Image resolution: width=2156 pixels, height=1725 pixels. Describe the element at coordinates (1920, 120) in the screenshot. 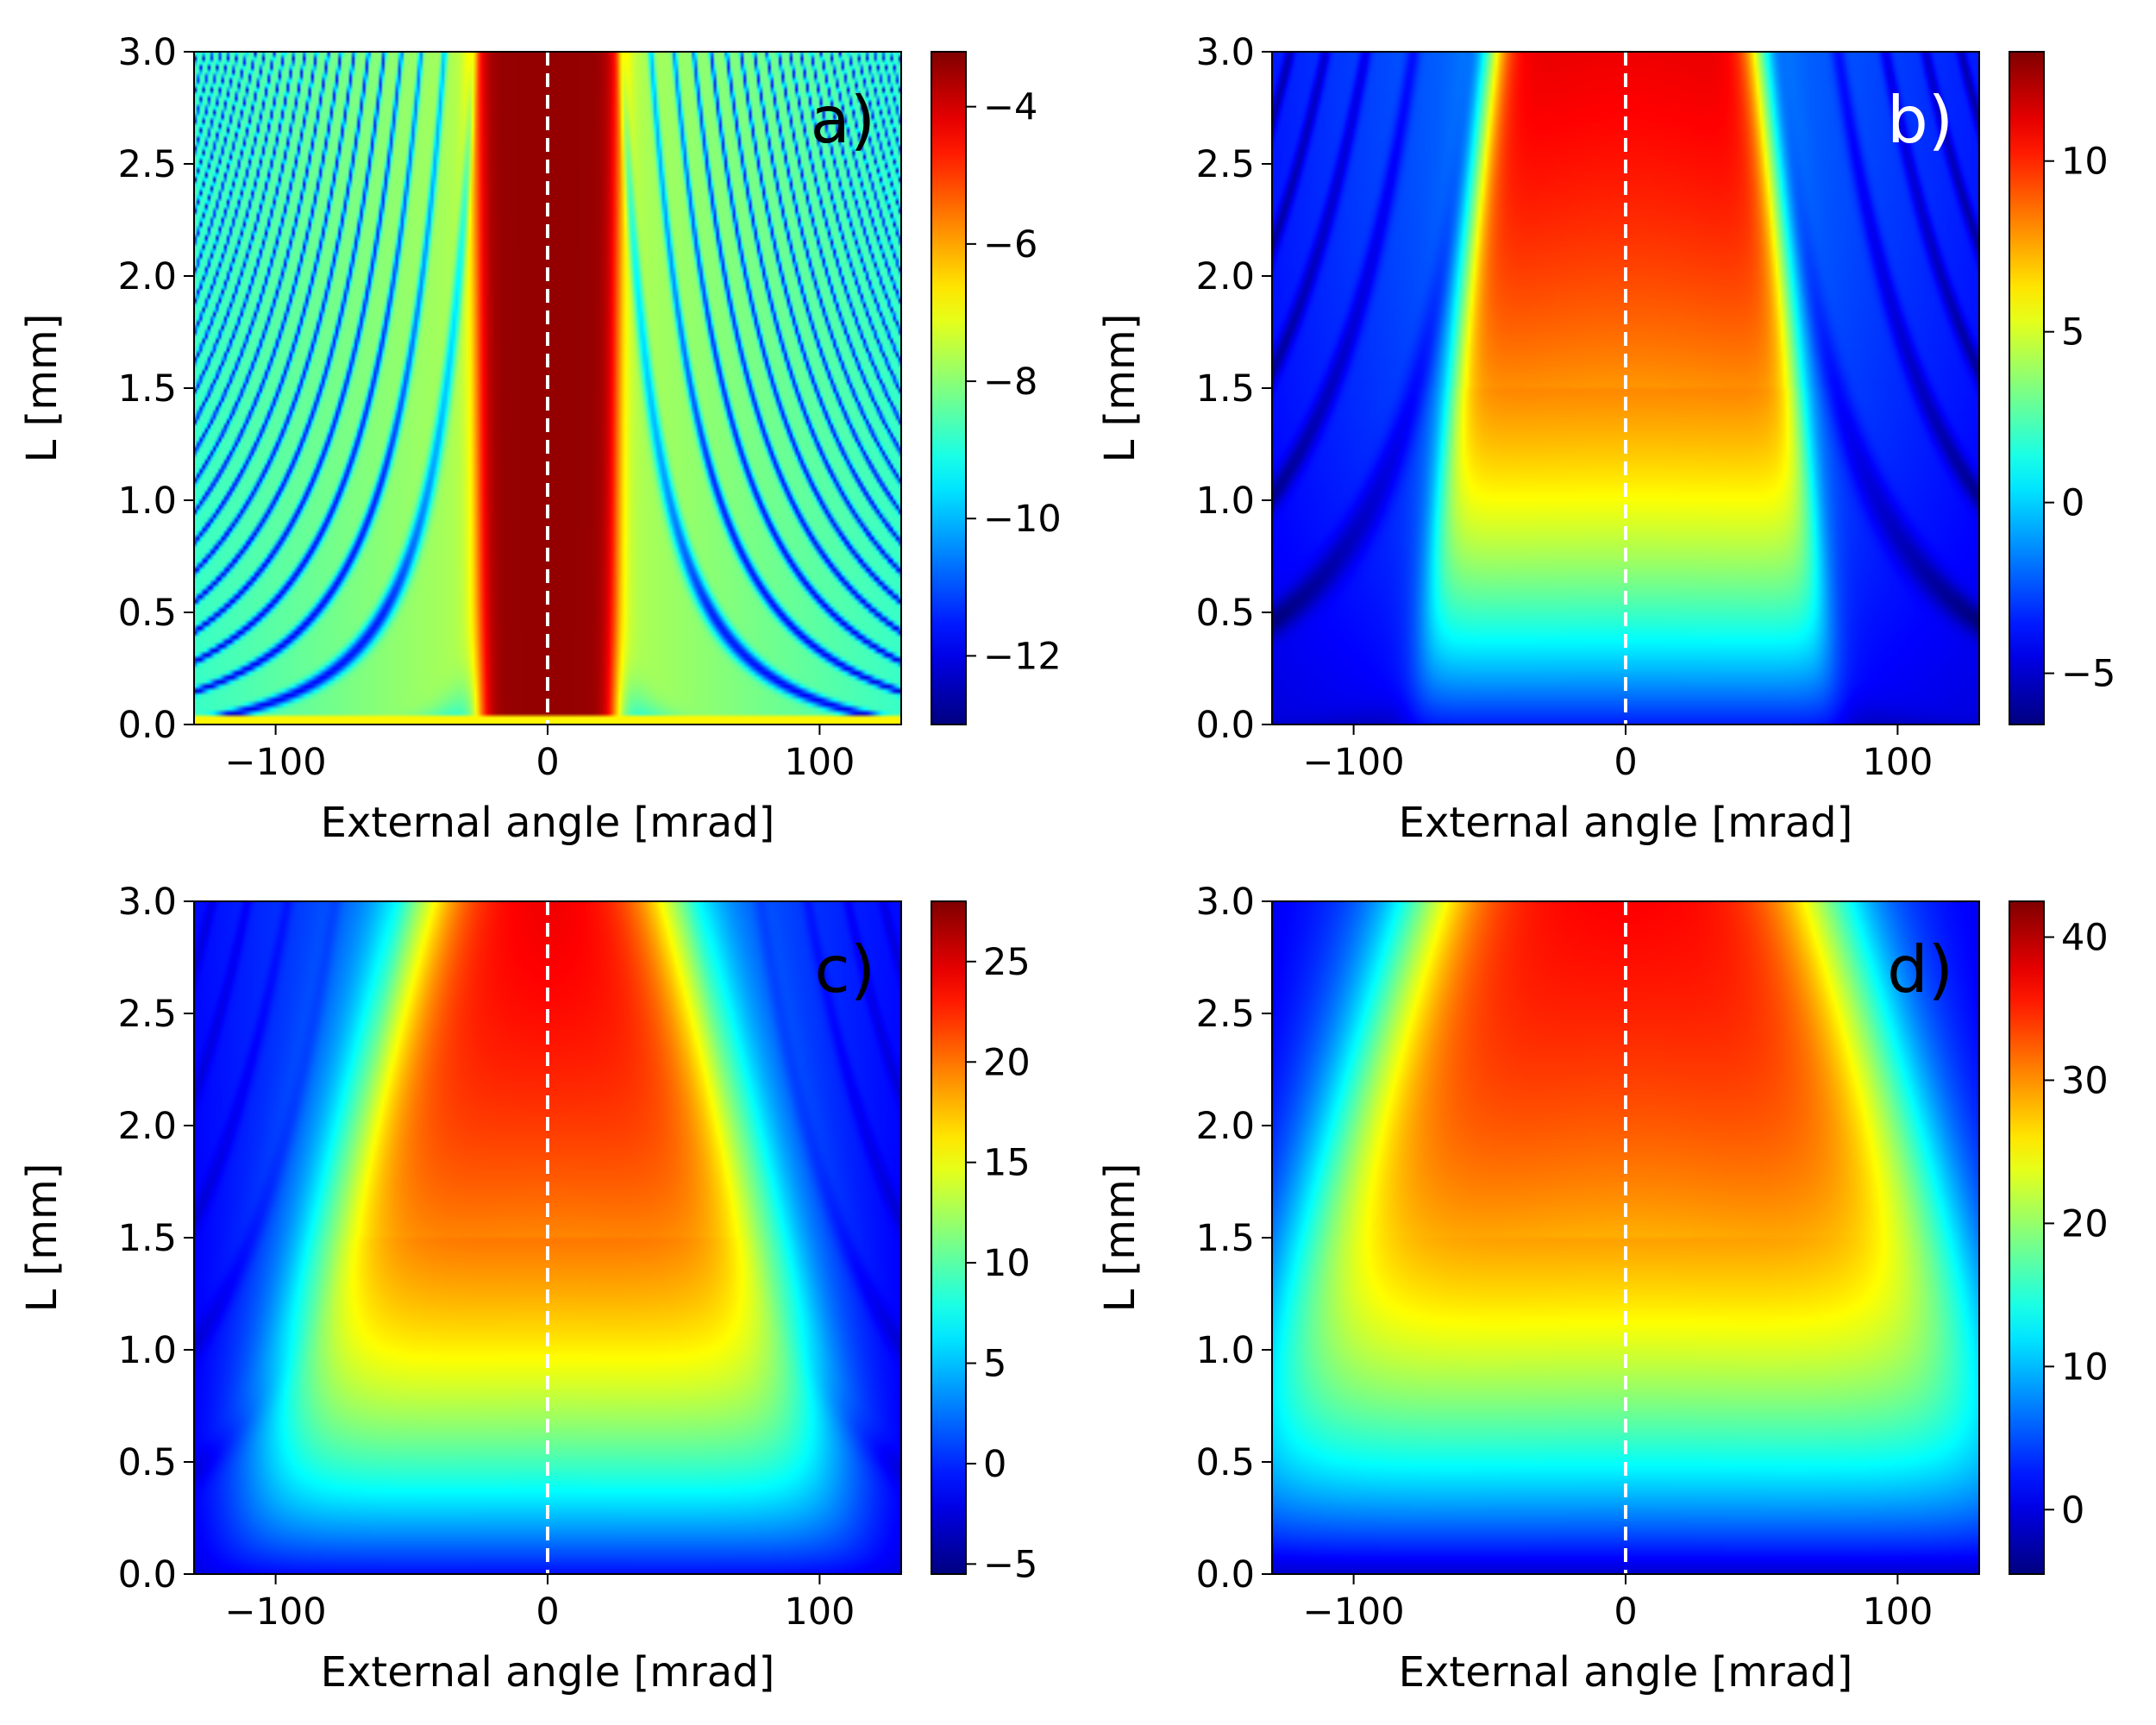

I see `panel-label: b)` at that location.